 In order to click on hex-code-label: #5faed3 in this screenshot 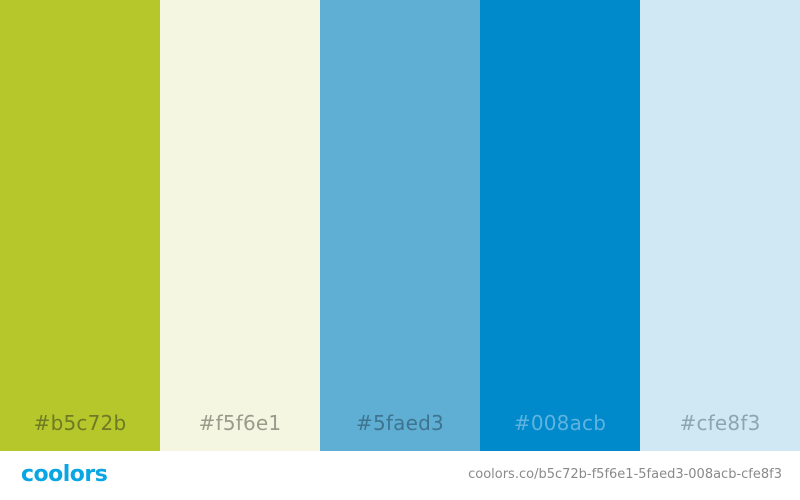, I will do `click(400, 423)`.